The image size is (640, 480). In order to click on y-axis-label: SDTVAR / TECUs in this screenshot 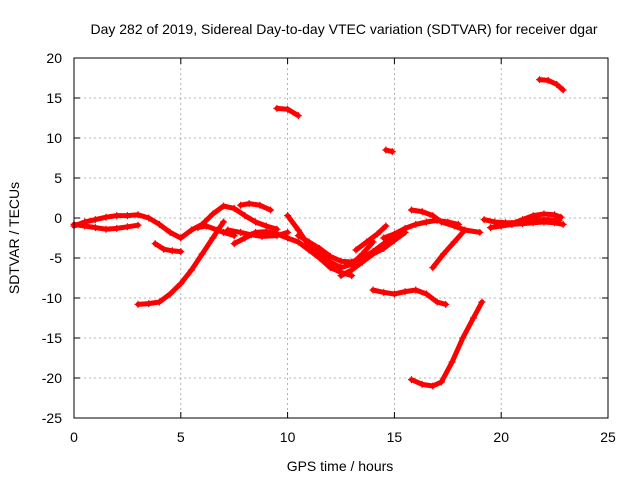, I will do `click(14, 238)`.